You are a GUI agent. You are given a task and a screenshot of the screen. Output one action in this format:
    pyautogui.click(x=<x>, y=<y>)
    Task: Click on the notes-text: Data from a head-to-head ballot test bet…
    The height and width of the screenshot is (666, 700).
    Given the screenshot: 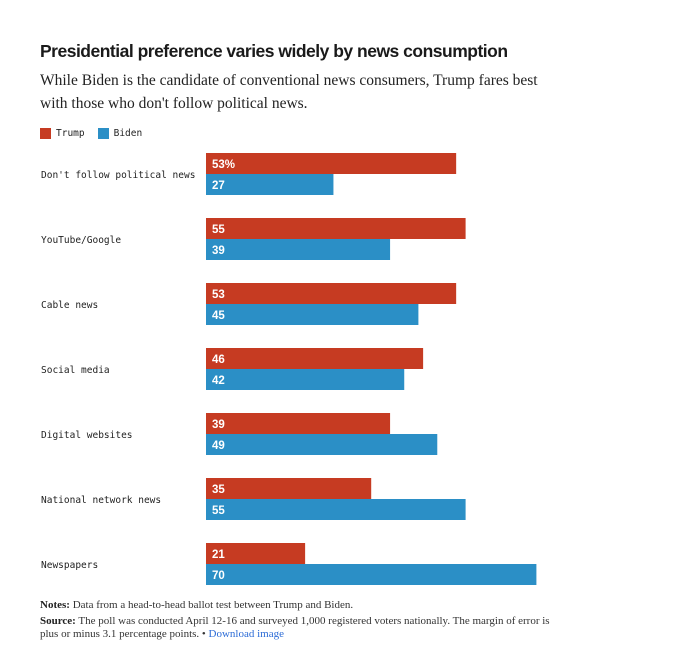 What is the action you would take?
    pyautogui.click(x=213, y=605)
    